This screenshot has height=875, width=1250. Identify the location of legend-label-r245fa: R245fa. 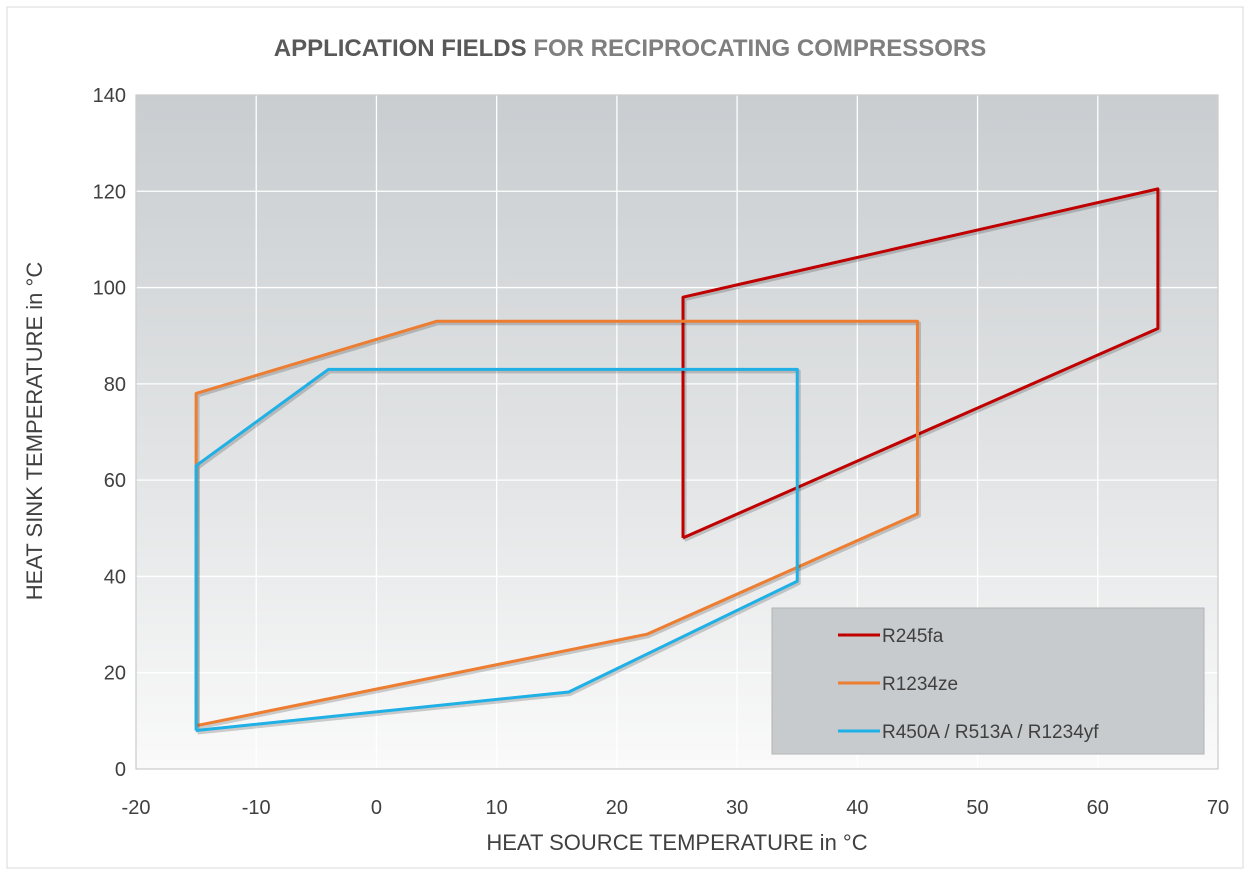
(913, 636).